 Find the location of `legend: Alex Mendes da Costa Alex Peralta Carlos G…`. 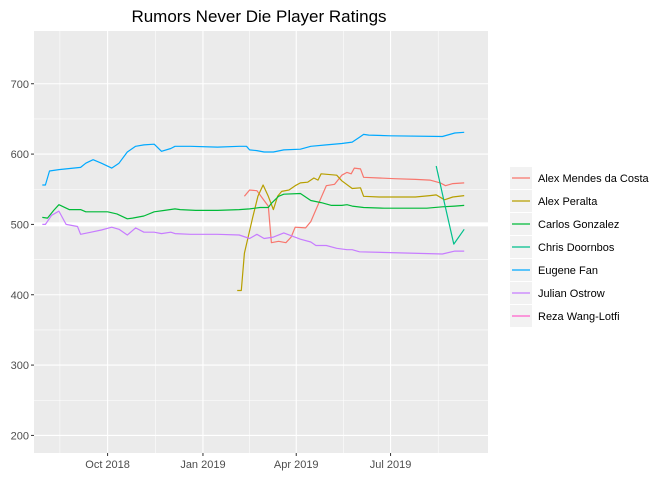

legend: Alex Mendes da Costa Alex Peralta Carlos G… is located at coordinates (585, 247).